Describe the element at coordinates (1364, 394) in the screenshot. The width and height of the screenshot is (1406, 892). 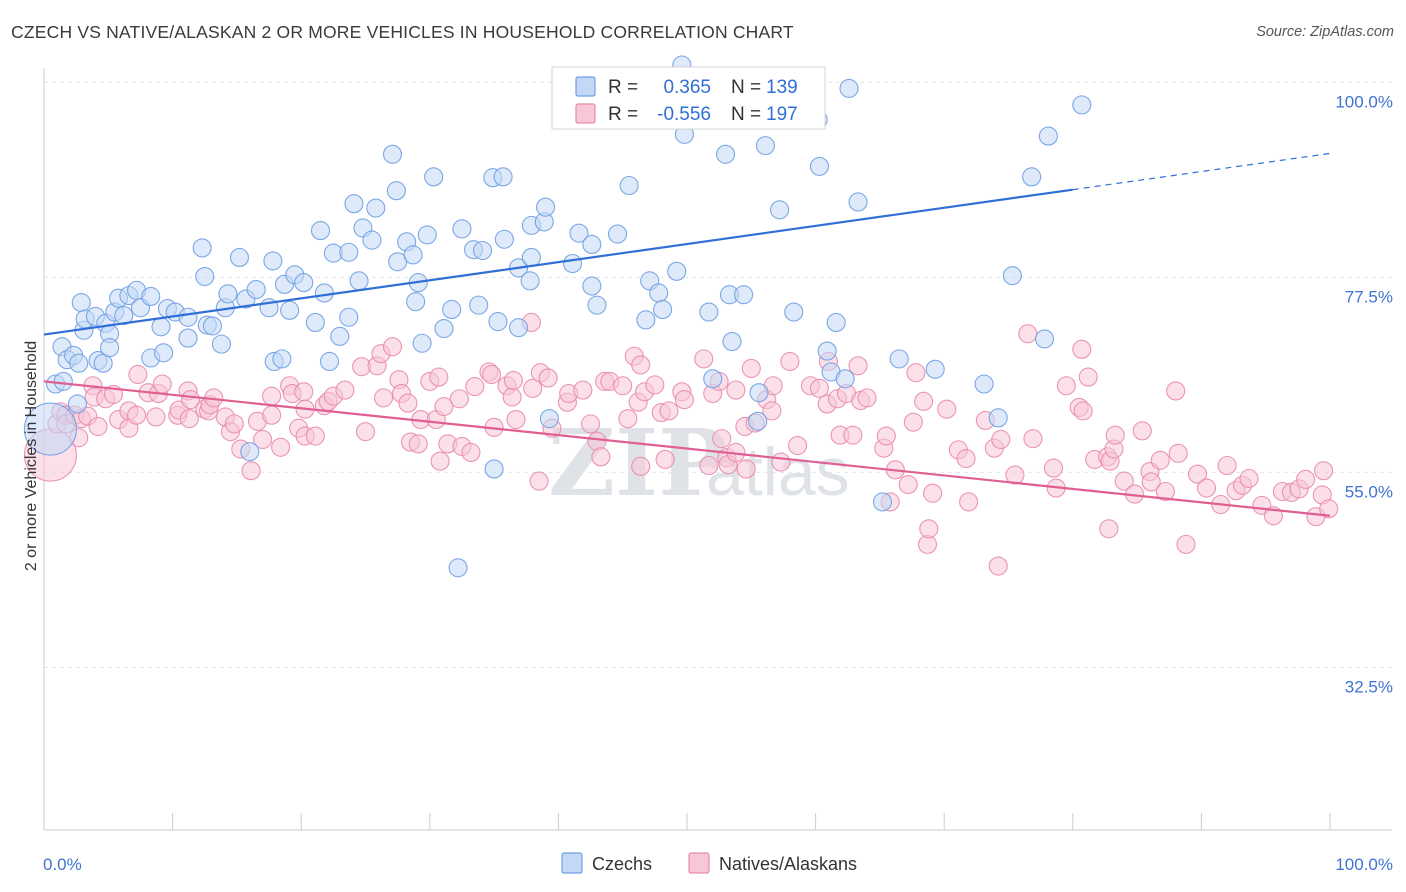
I see `y-tick-labels: 100.0% 77.5% 55.0% 32.5%` at that location.